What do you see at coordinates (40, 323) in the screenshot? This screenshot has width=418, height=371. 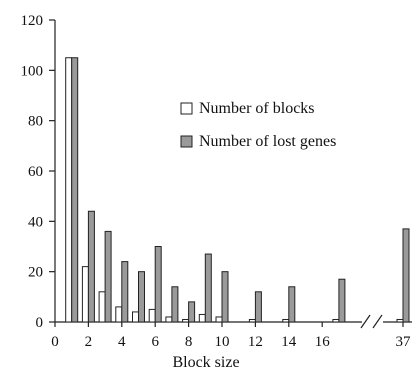 I see `y-tick-label: 0` at bounding box center [40, 323].